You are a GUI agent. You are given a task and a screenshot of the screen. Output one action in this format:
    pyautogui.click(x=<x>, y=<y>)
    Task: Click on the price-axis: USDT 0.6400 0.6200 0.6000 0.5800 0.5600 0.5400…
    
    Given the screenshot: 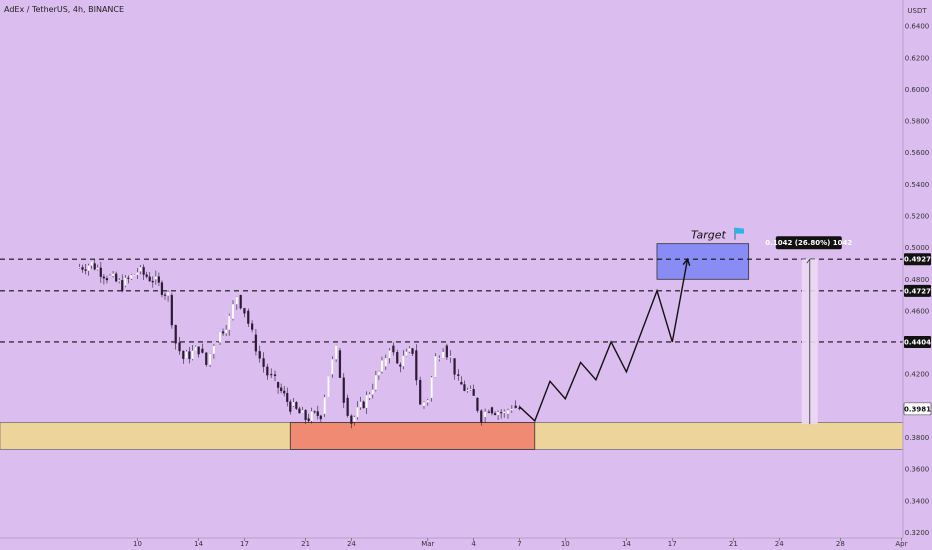 What is the action you would take?
    pyautogui.click(x=917, y=275)
    